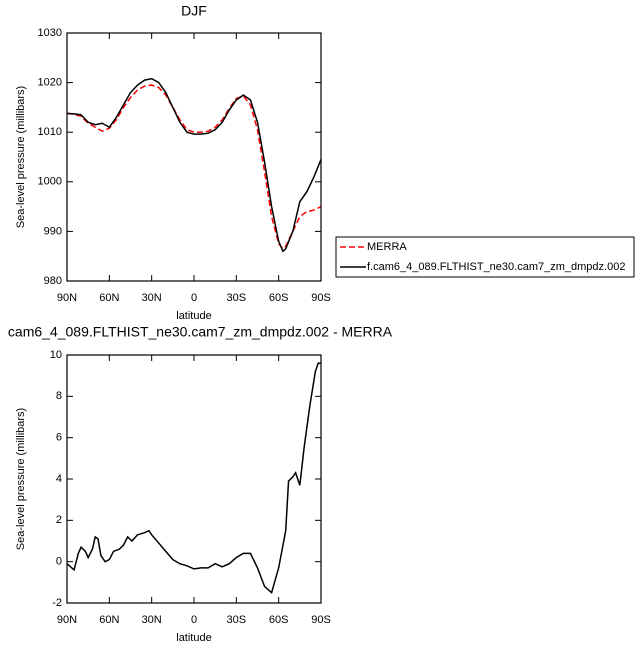 The width and height of the screenshot is (641, 653). Describe the element at coordinates (50, 83) in the screenshot. I see `y-tick-label: 1020` at that location.